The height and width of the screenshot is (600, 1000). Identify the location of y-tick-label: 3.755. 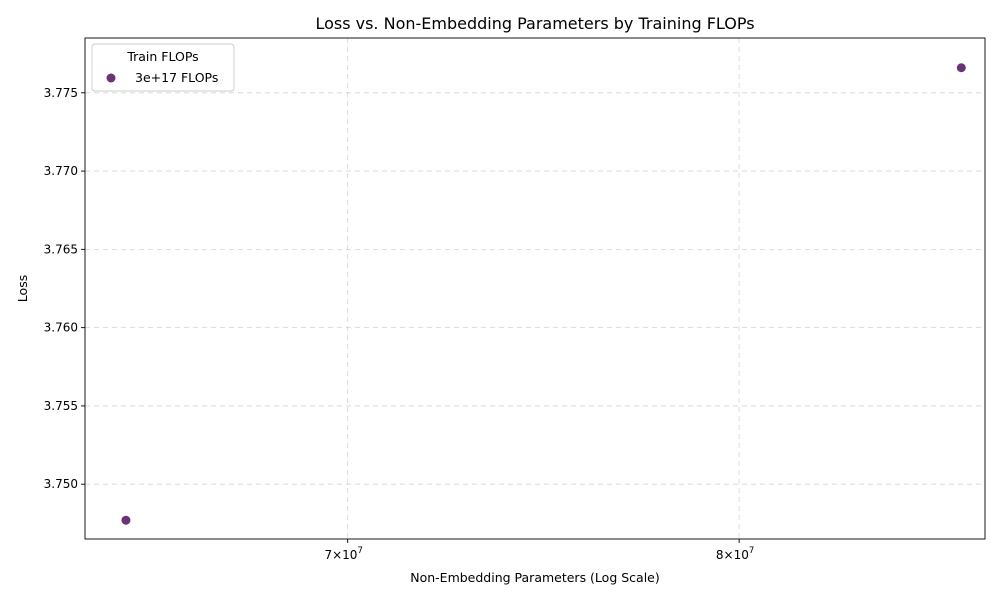
(61, 406).